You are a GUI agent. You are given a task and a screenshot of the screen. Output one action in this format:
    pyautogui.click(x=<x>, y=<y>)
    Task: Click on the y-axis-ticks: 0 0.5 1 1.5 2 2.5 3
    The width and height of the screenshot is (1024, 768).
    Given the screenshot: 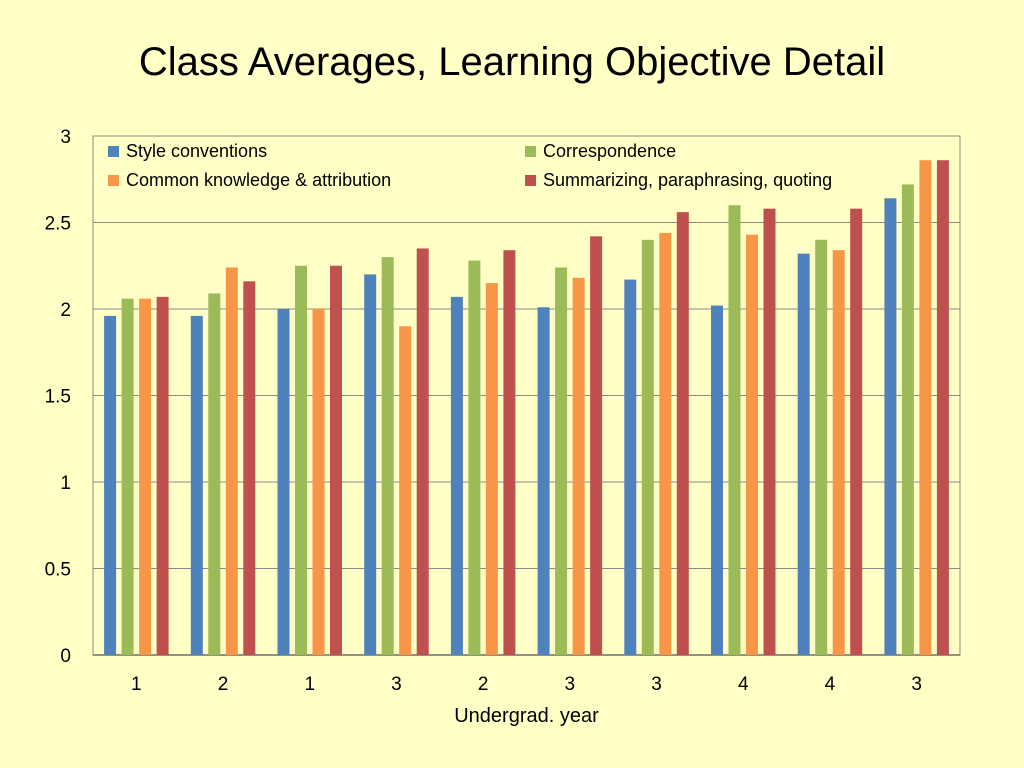 What is the action you would take?
    pyautogui.click(x=58, y=397)
    